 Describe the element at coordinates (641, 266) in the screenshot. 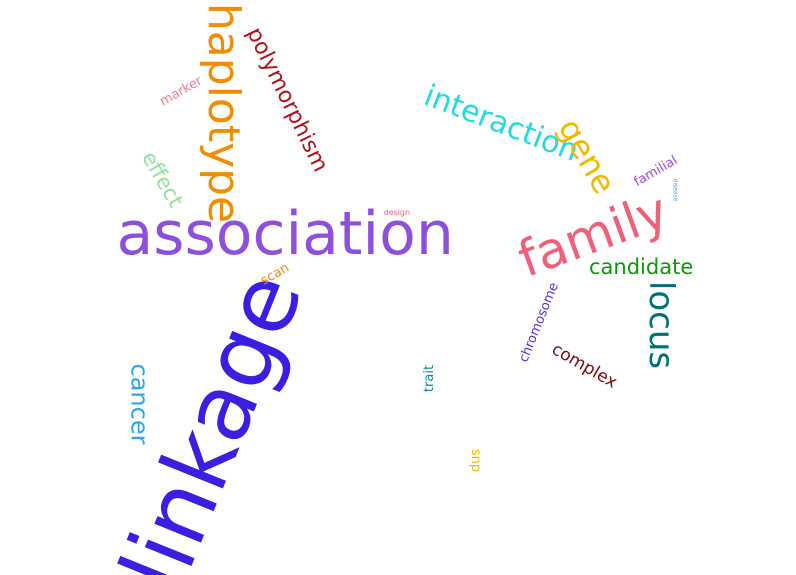

I see `word-candidate: candidate` at that location.